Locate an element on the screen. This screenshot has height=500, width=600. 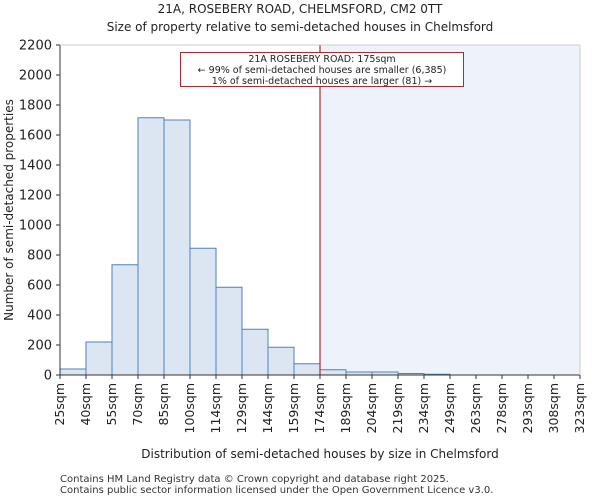
annotation-line-1: 21A ROSEBERY ROAD: 175sqm is located at coordinates (322, 59).